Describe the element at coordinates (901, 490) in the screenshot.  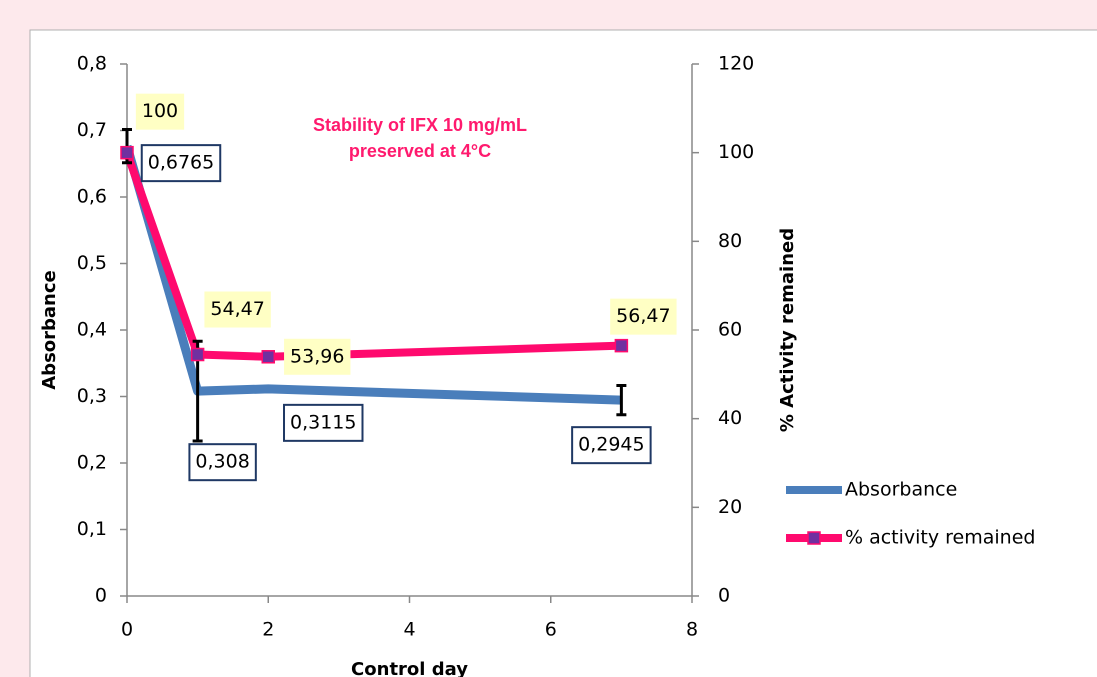
I see `legend-label: Absorbance` at that location.